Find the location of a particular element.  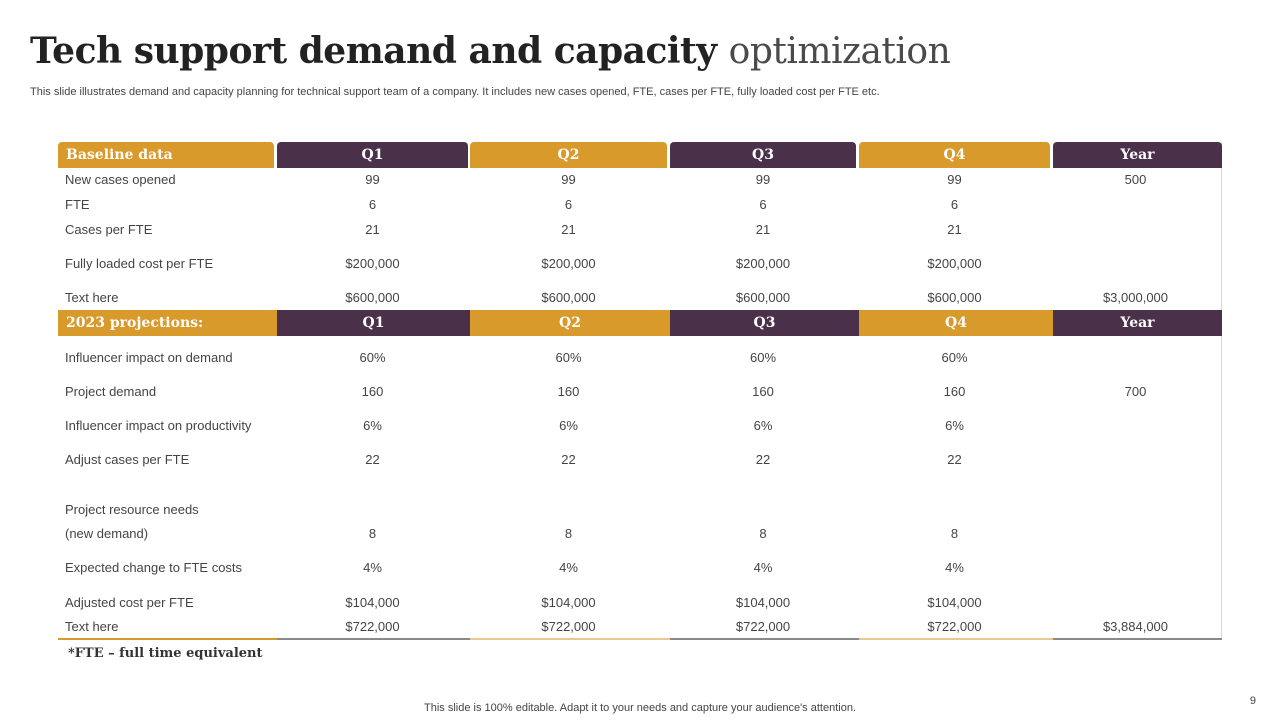

cell-year: $3,000,000 is located at coordinates (1135, 297).